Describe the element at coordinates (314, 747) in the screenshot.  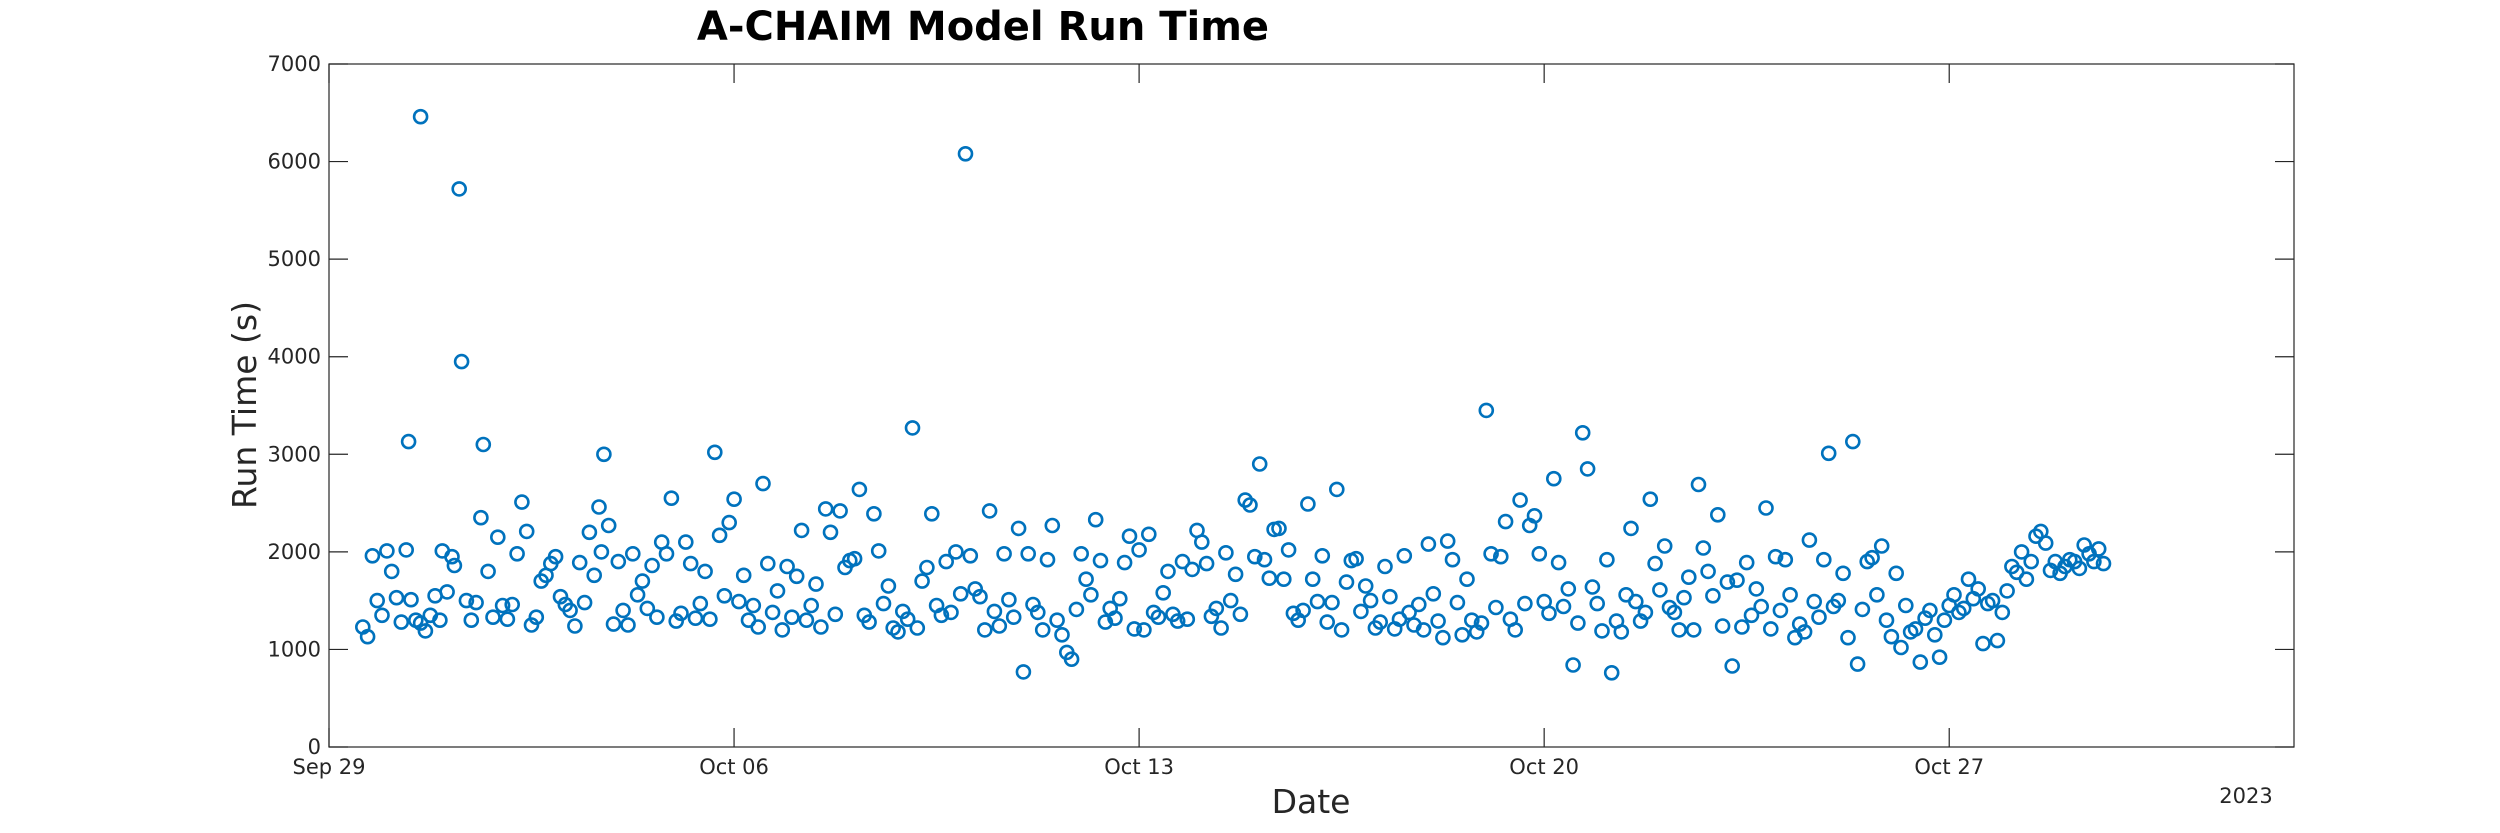
I see `y-tick-label: 0` at that location.